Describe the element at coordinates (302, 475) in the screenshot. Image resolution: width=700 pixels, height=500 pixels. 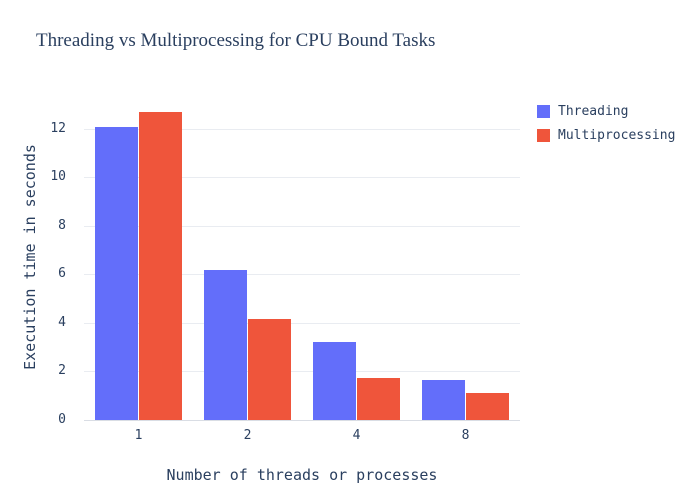
I see `x-axis-title: Number of threads or processes` at that location.